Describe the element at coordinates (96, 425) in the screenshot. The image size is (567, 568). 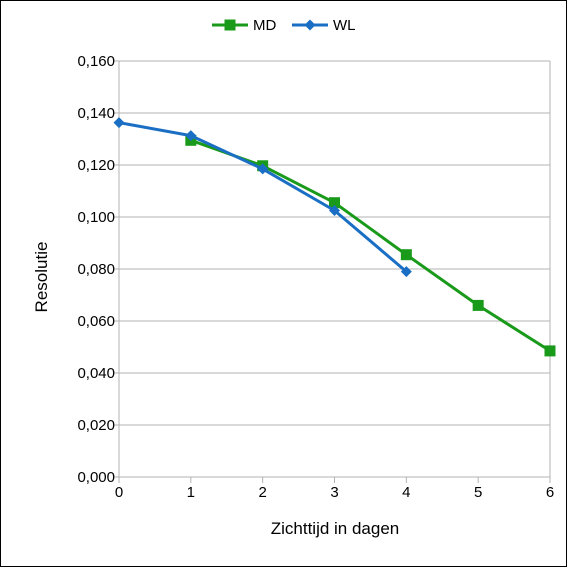
I see `y-tick-label: 0,020` at that location.